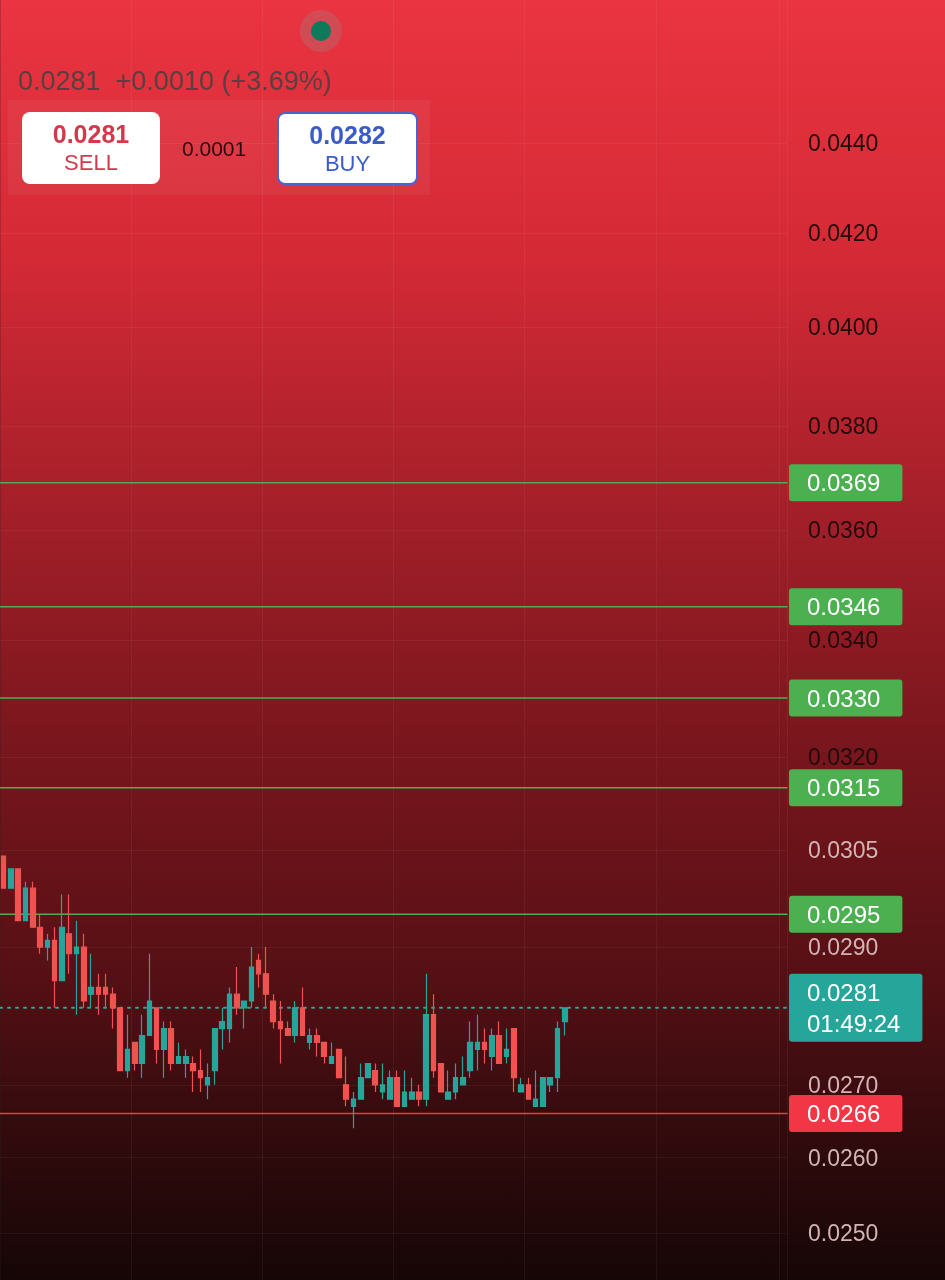  I want to click on y-tick-label: 0.0360, so click(843, 530).